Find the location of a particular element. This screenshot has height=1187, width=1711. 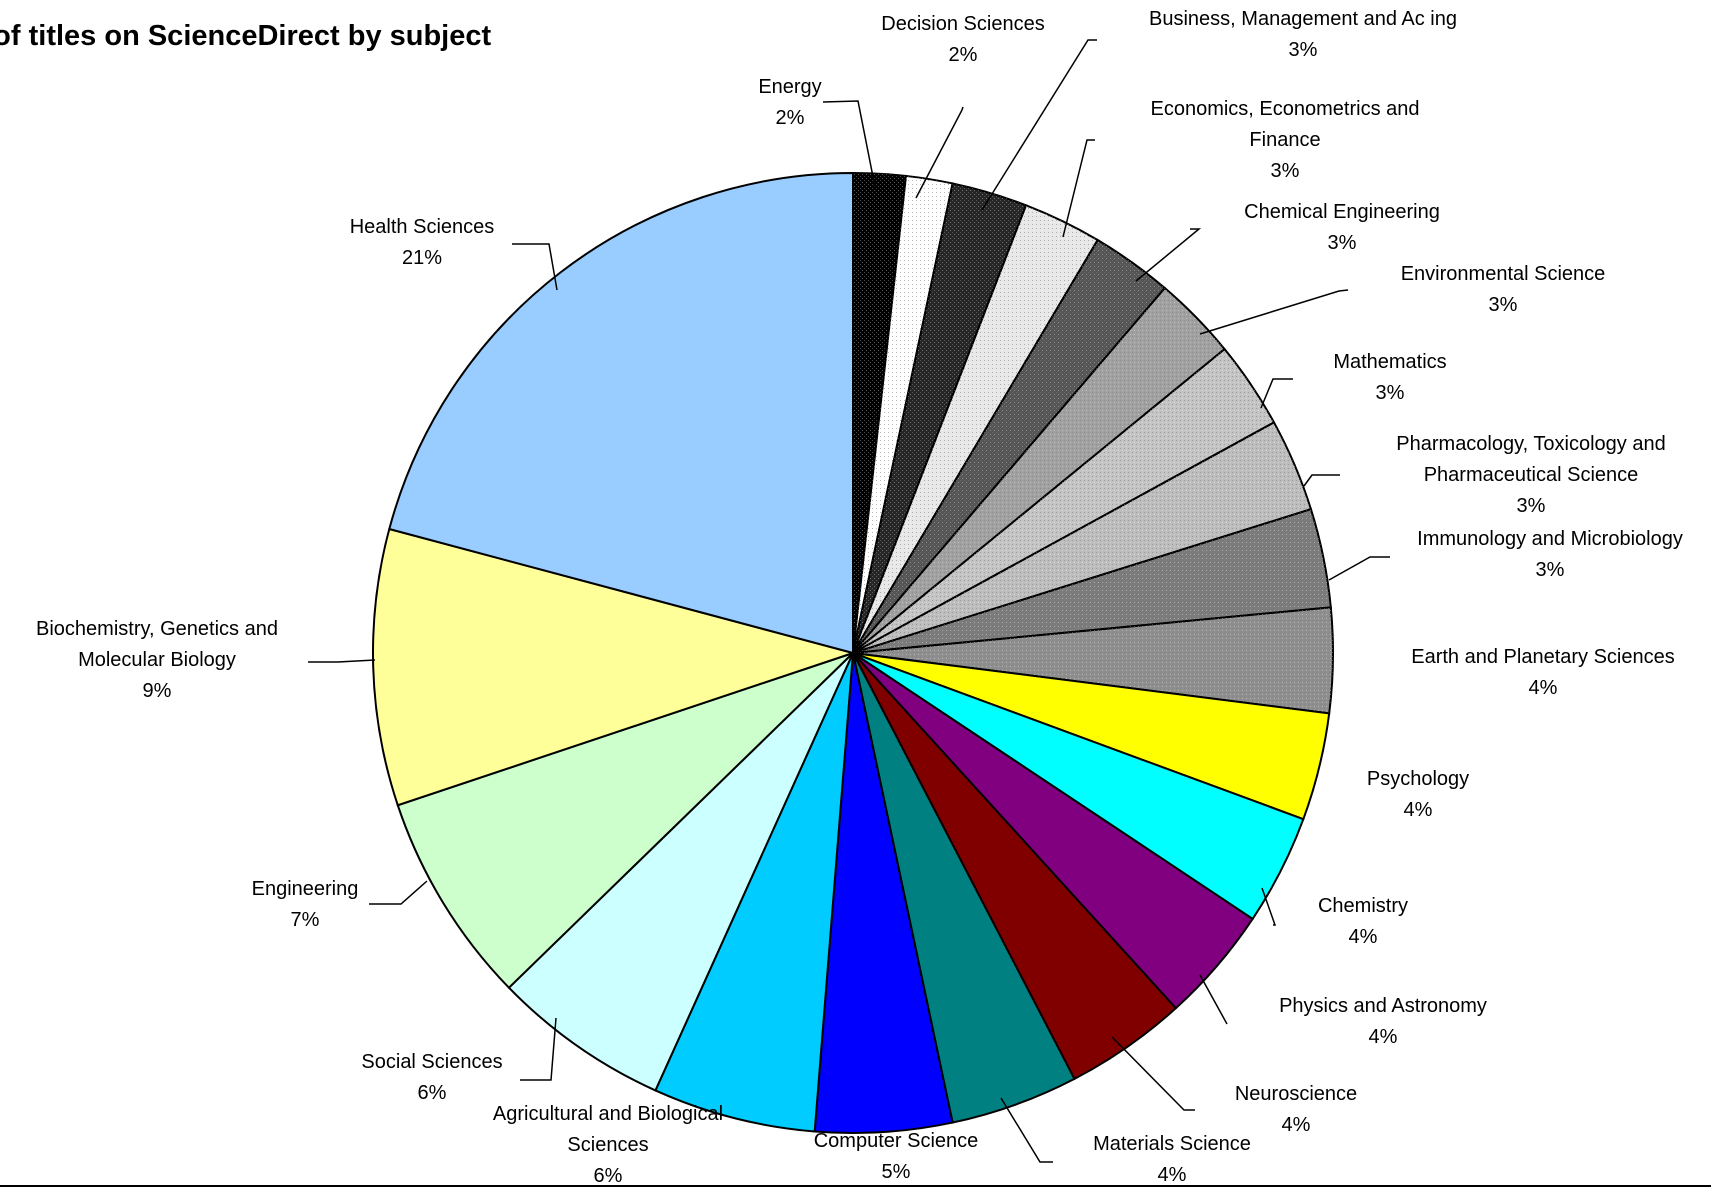

slice-label: Mathematics 3% is located at coordinates (1389, 377).